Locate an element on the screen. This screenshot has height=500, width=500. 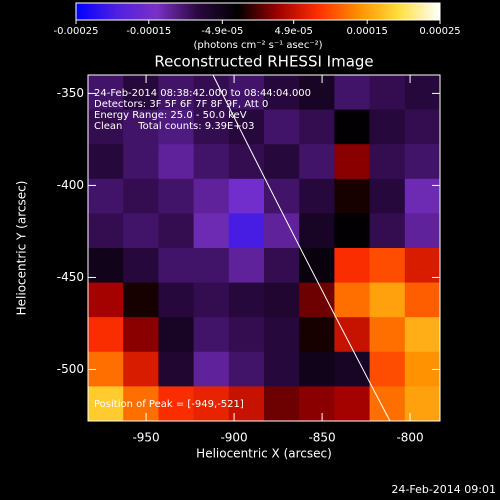
annotation: Clean Total counts: 9.39E+03 is located at coordinates (174, 126).